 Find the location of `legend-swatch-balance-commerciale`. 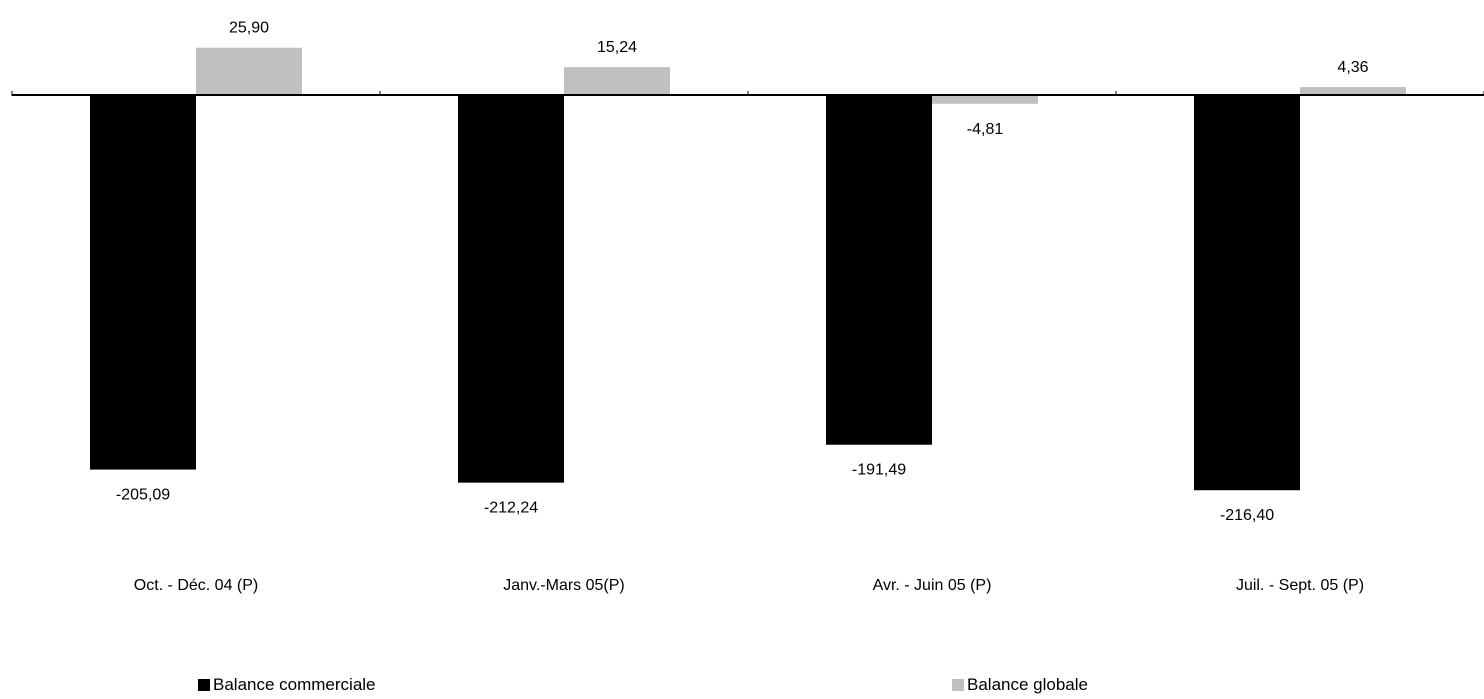

legend-swatch-balance-commerciale is located at coordinates (204, 685).